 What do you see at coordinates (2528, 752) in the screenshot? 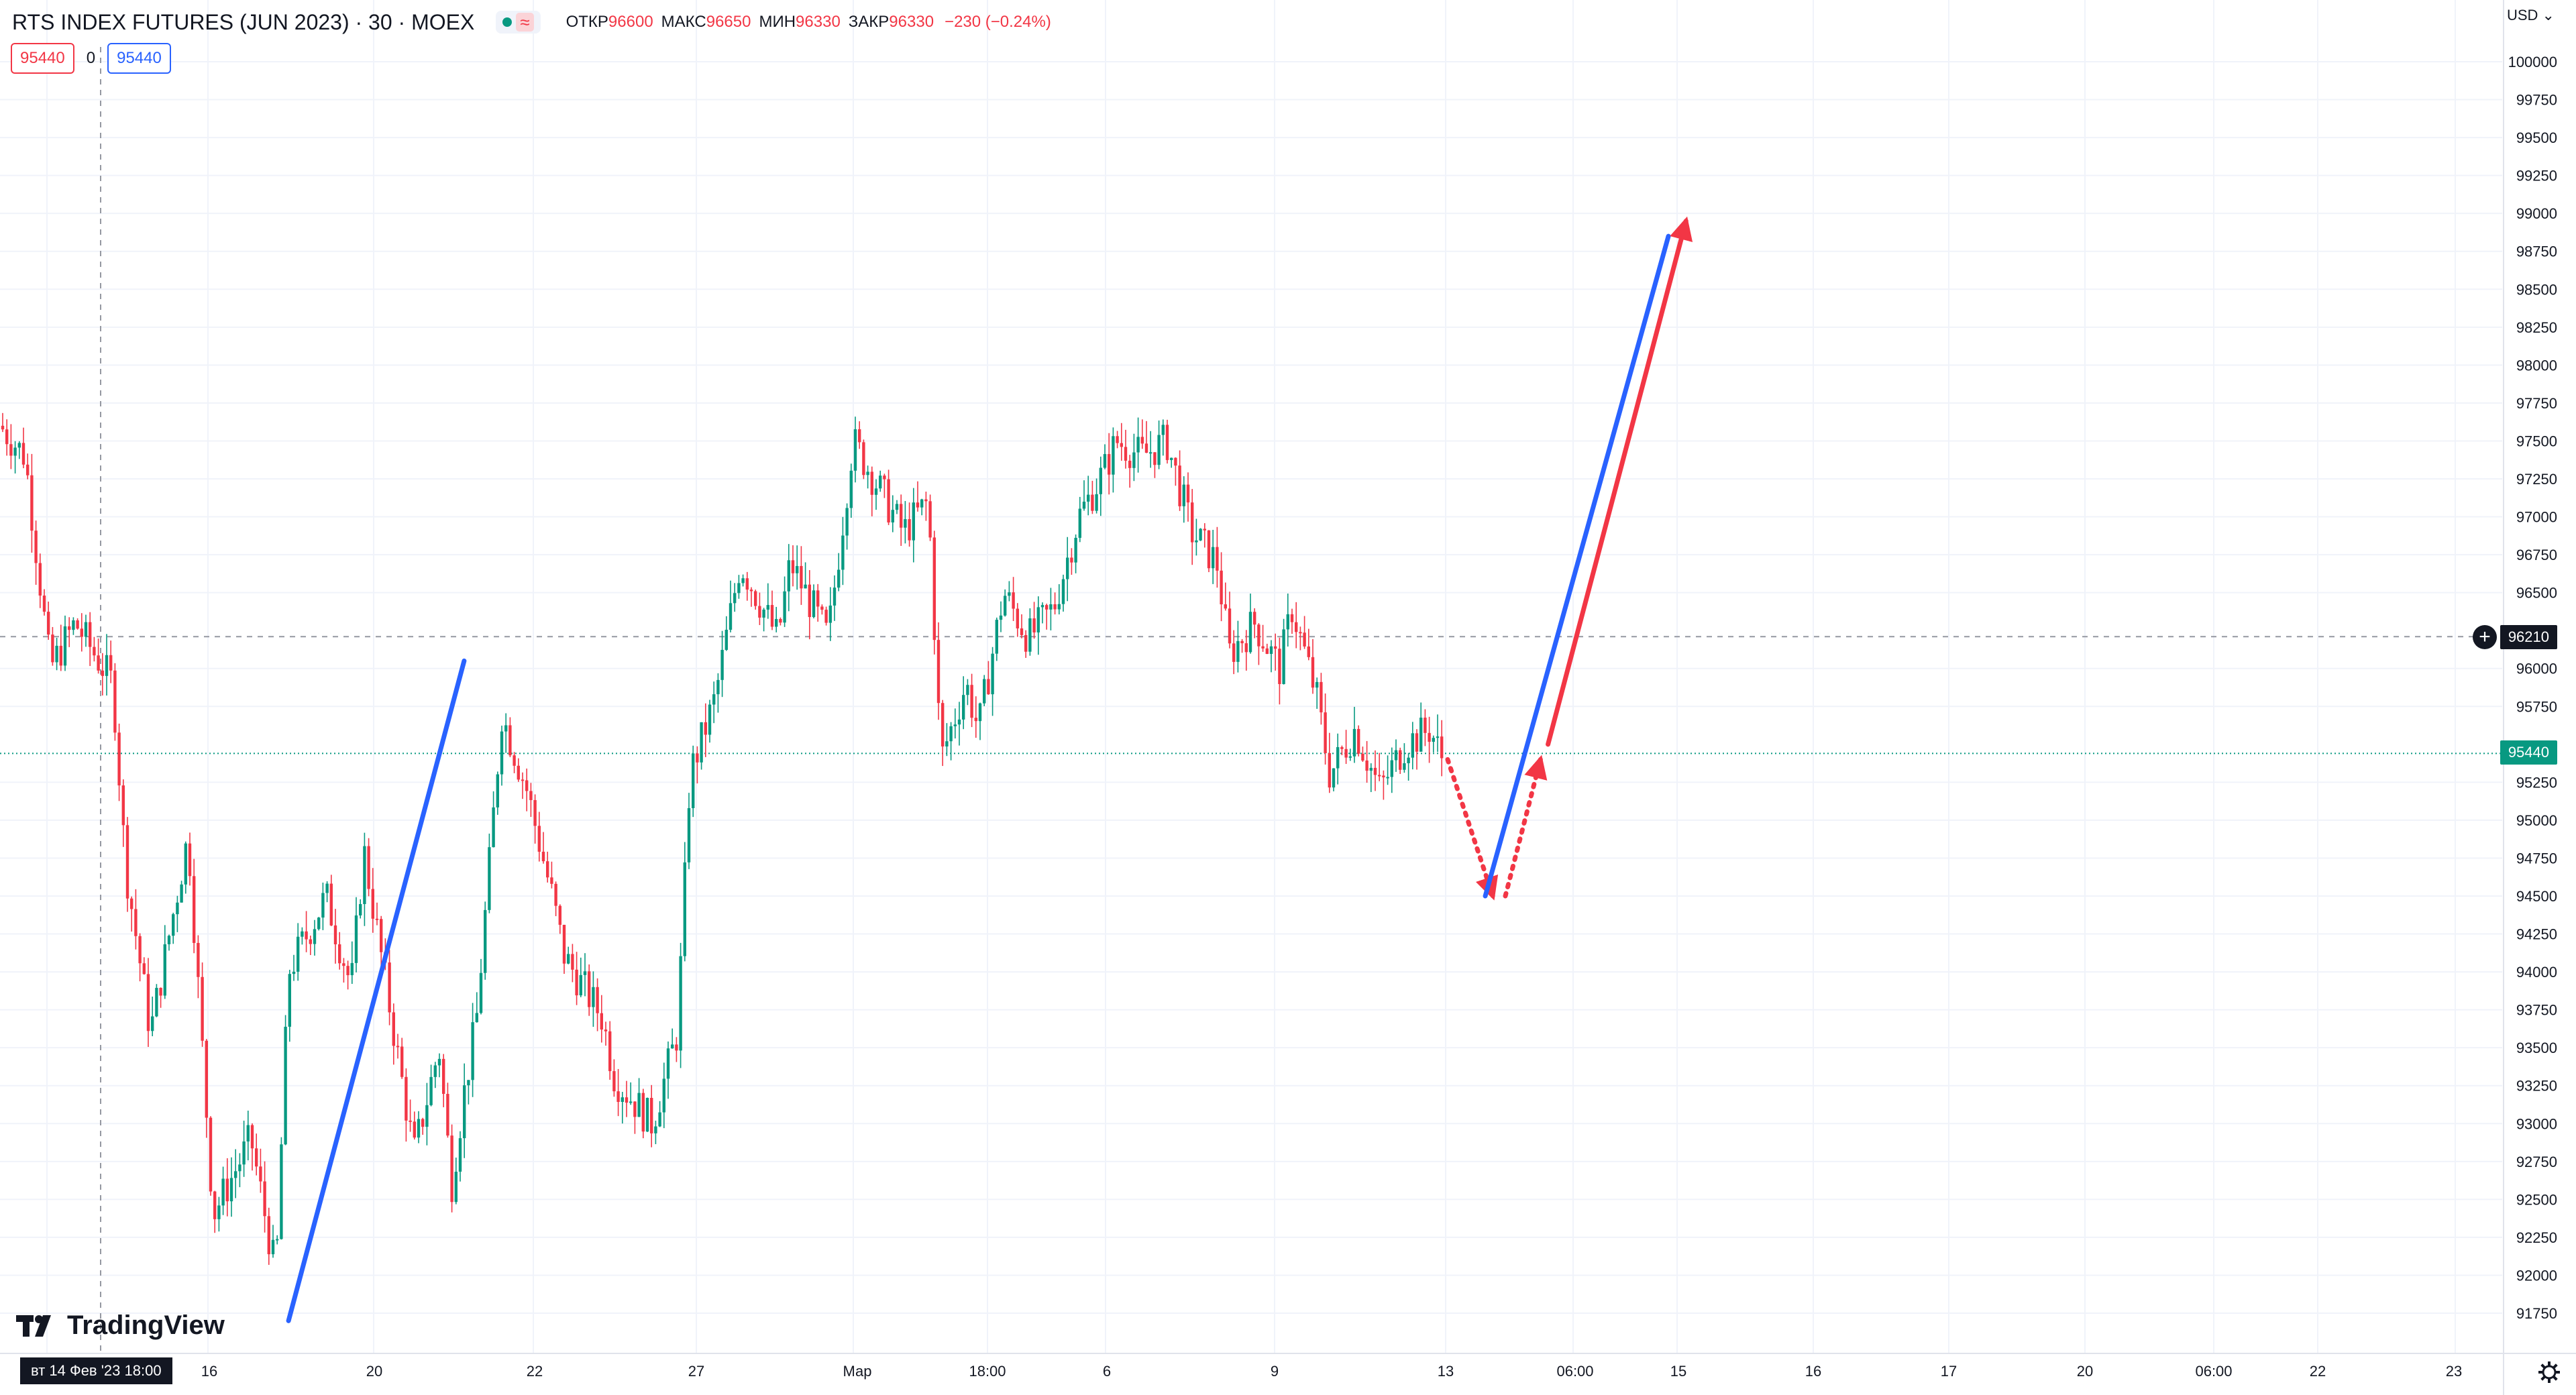
I see `last-price-label: 95440` at bounding box center [2528, 752].